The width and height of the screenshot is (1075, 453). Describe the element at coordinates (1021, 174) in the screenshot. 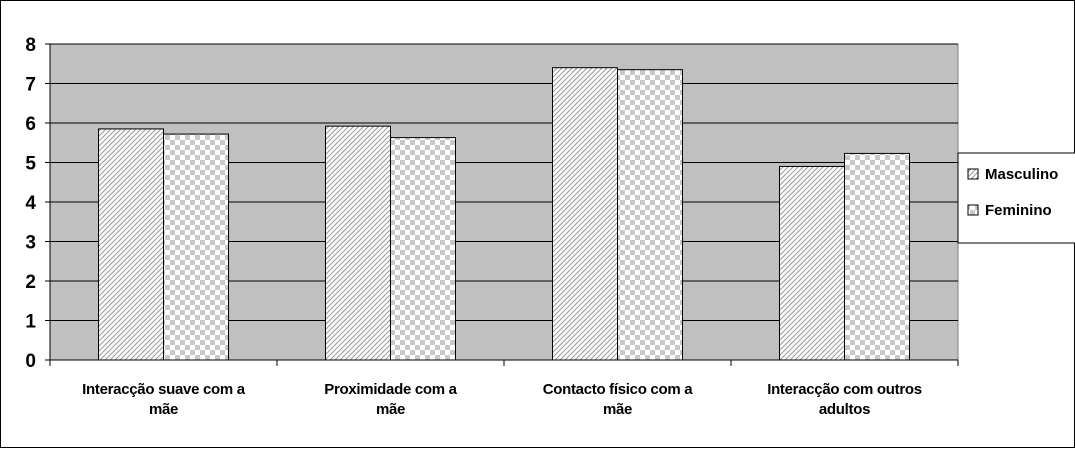

I see `legend-label: Masculino` at that location.